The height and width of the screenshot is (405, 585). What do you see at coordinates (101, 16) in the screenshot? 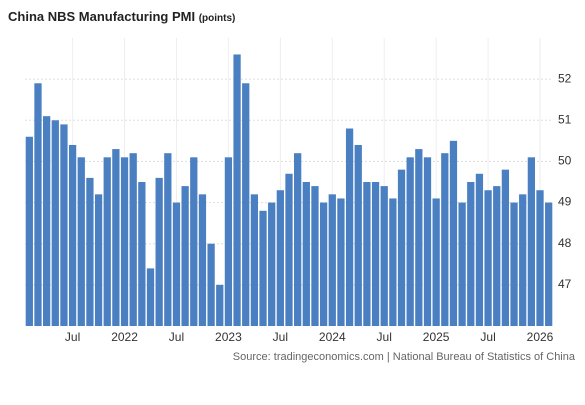
I see `title: China NBS Manufacturing PMI` at bounding box center [101, 16].